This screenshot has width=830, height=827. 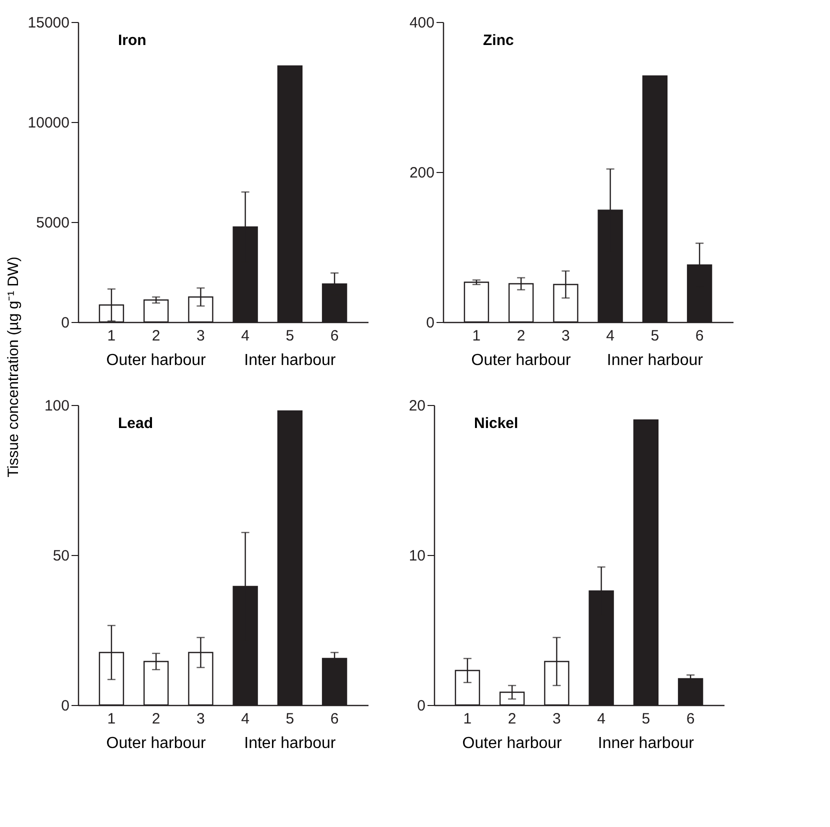 I want to click on y-tick-label: 50, so click(x=61, y=556).